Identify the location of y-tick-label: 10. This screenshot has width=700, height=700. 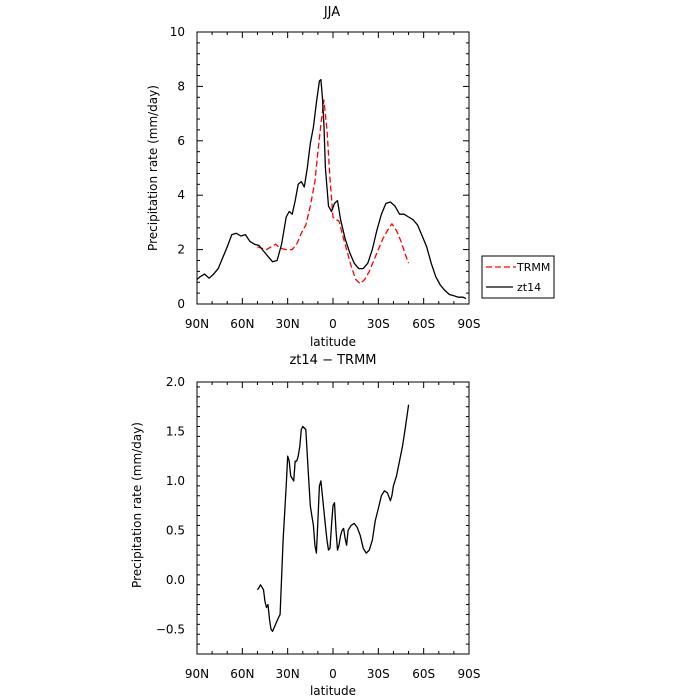
(177, 32).